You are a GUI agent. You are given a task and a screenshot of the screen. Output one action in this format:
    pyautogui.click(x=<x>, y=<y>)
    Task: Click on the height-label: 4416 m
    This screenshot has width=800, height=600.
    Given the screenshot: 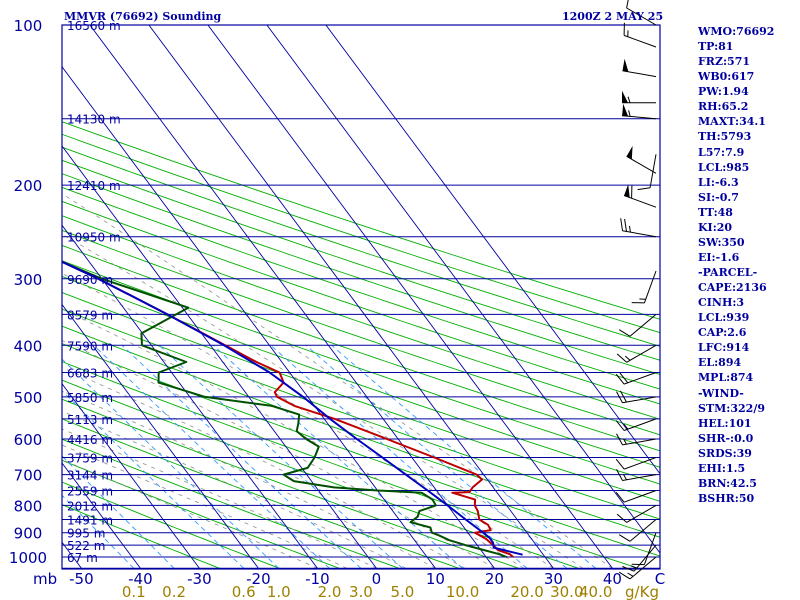 What is the action you would take?
    pyautogui.click(x=90, y=440)
    